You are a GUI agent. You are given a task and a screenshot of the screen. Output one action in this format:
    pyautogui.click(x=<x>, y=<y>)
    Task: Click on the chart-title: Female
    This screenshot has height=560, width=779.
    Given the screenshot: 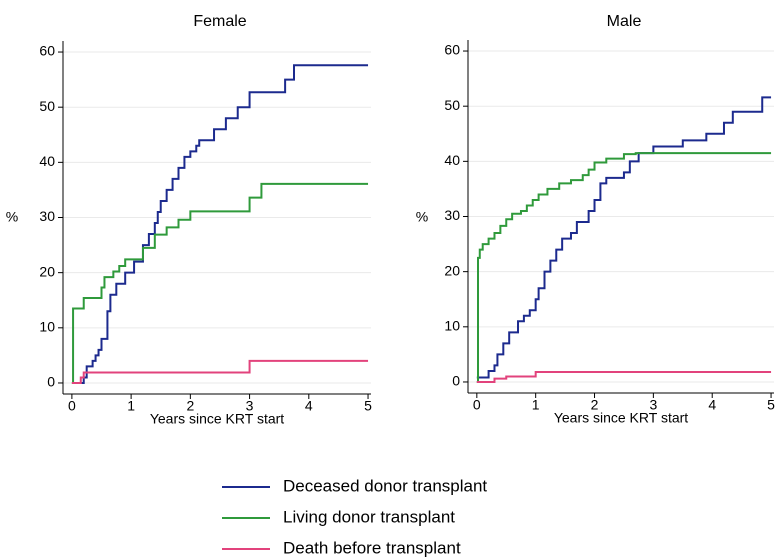 What is the action you would take?
    pyautogui.click(x=219, y=21)
    